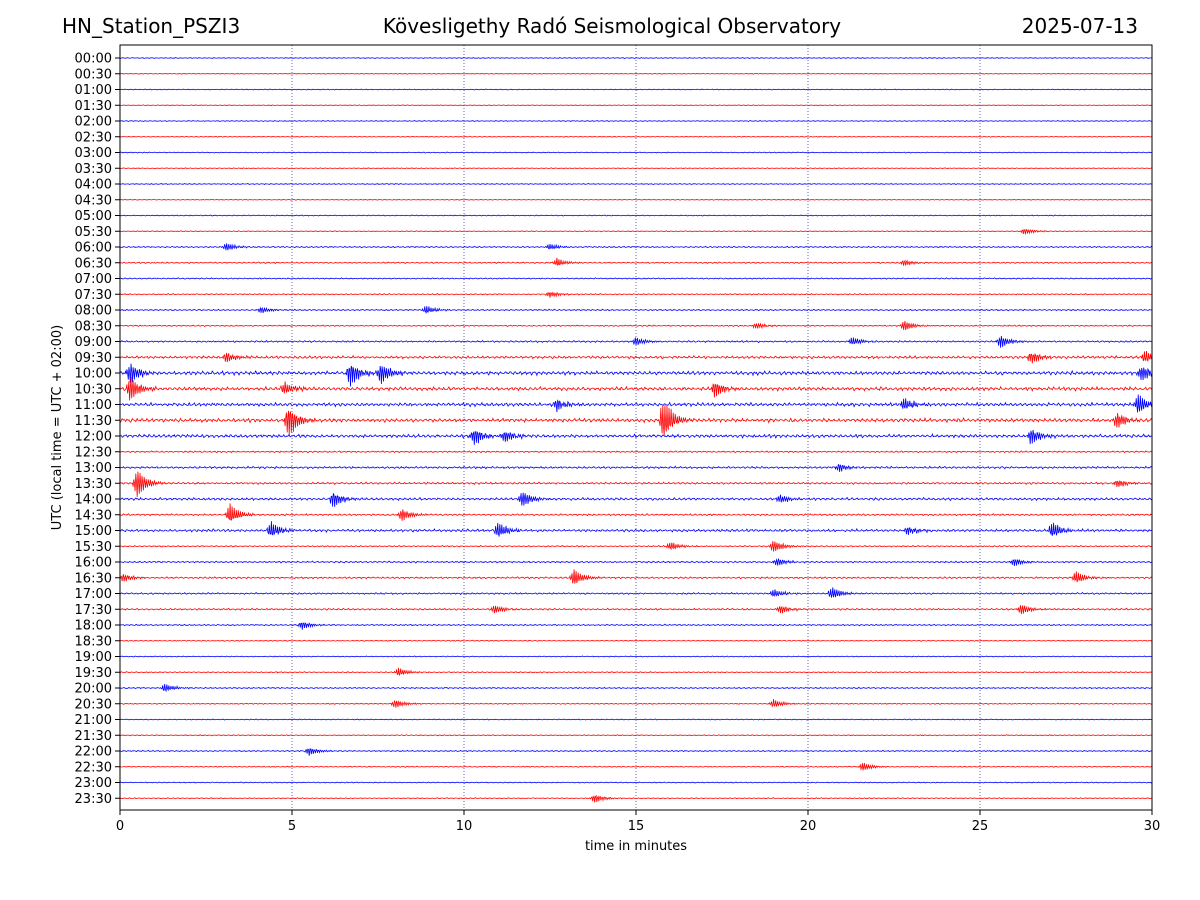  Describe the element at coordinates (636, 826) in the screenshot. I see `x-tick-label: 15` at that location.